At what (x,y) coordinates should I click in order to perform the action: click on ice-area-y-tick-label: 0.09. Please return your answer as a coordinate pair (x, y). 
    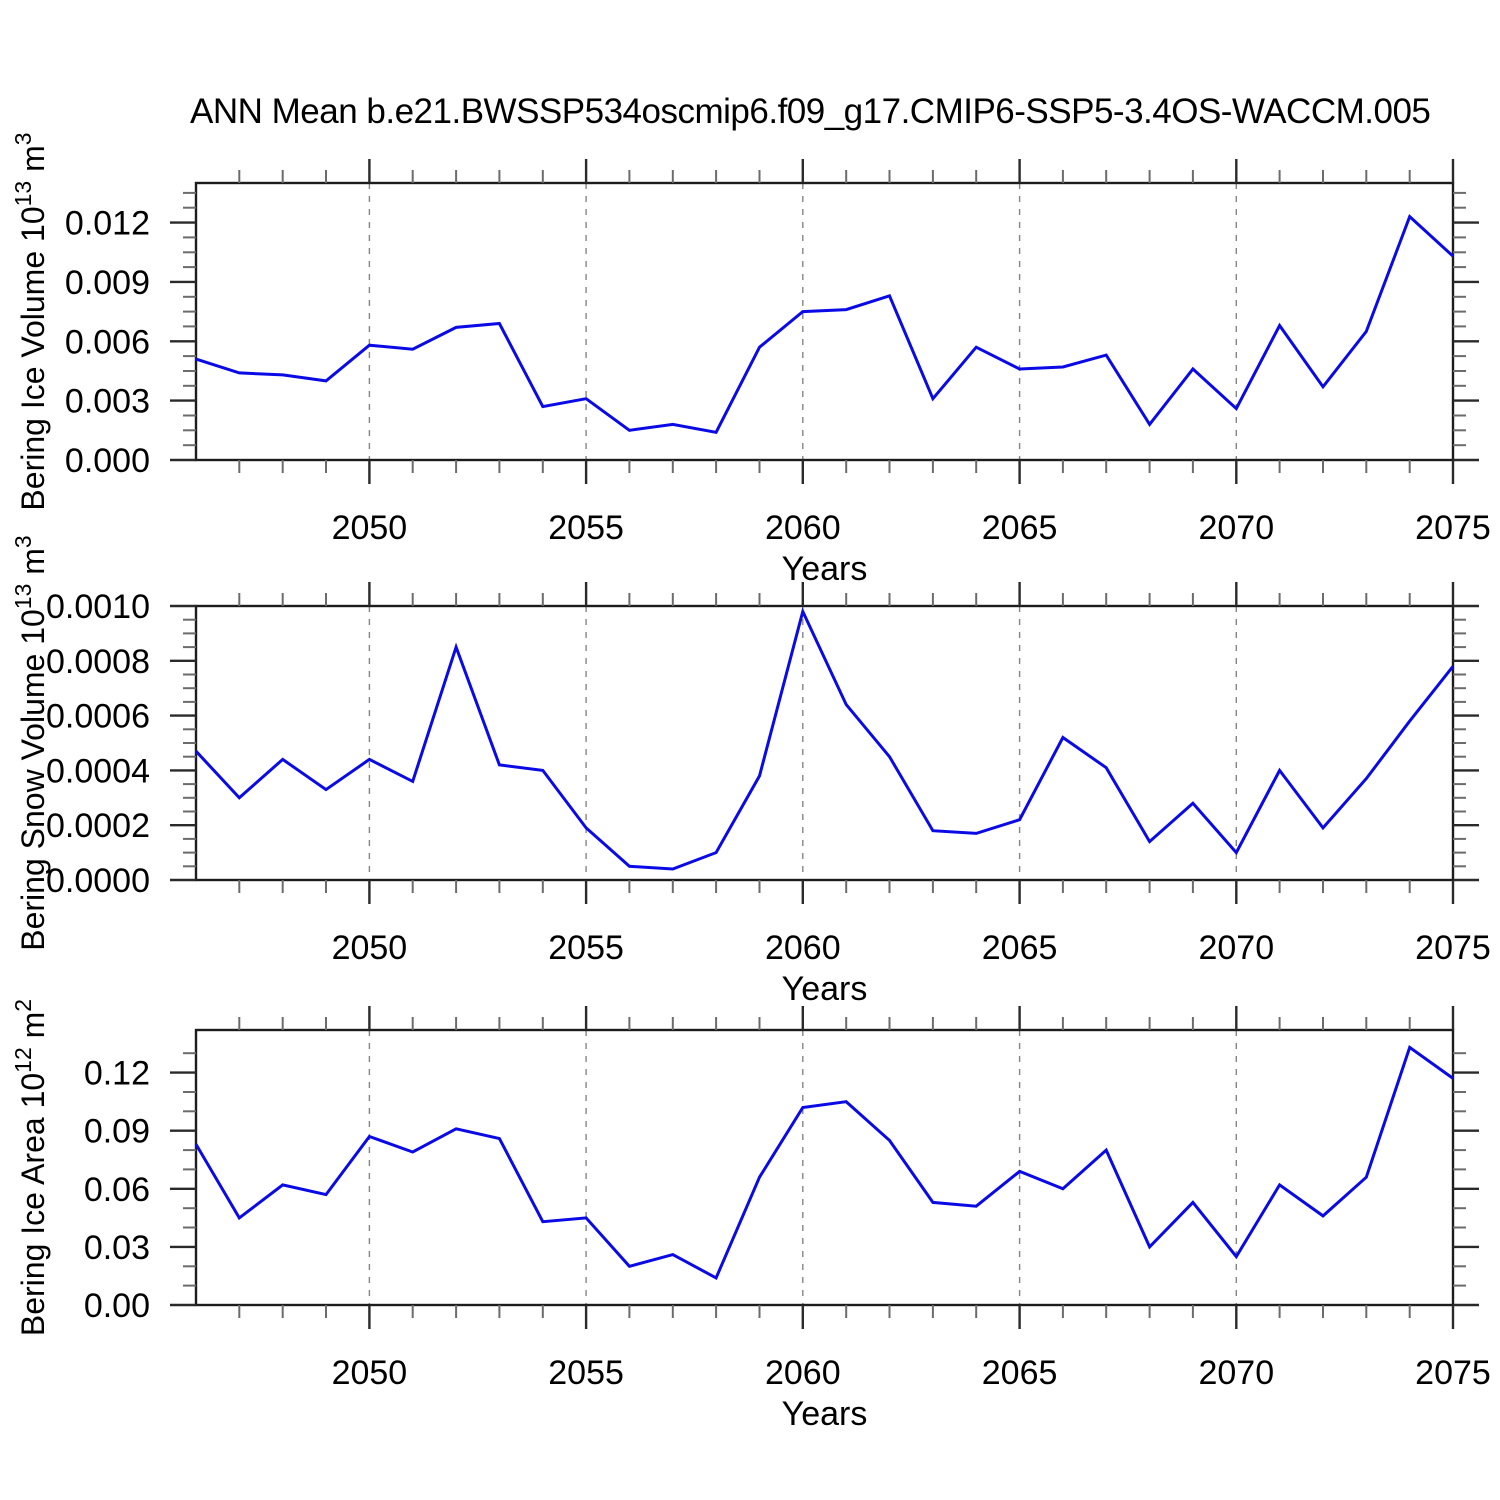
    Looking at the image, I should click on (117, 1132).